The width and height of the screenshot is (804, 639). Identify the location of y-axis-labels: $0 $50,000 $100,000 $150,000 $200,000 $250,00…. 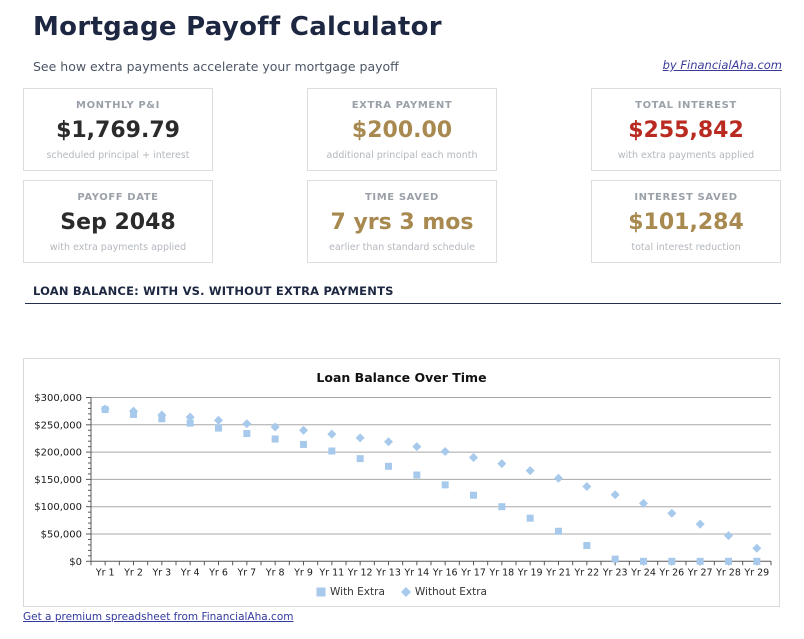
(58, 480).